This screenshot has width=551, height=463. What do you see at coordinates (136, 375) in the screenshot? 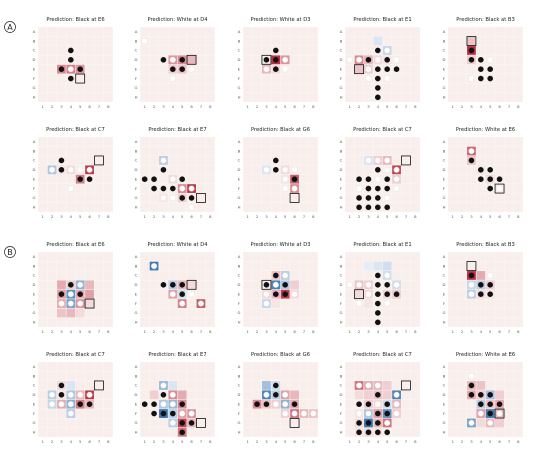
I see `row-tick-label: B` at bounding box center [136, 375].